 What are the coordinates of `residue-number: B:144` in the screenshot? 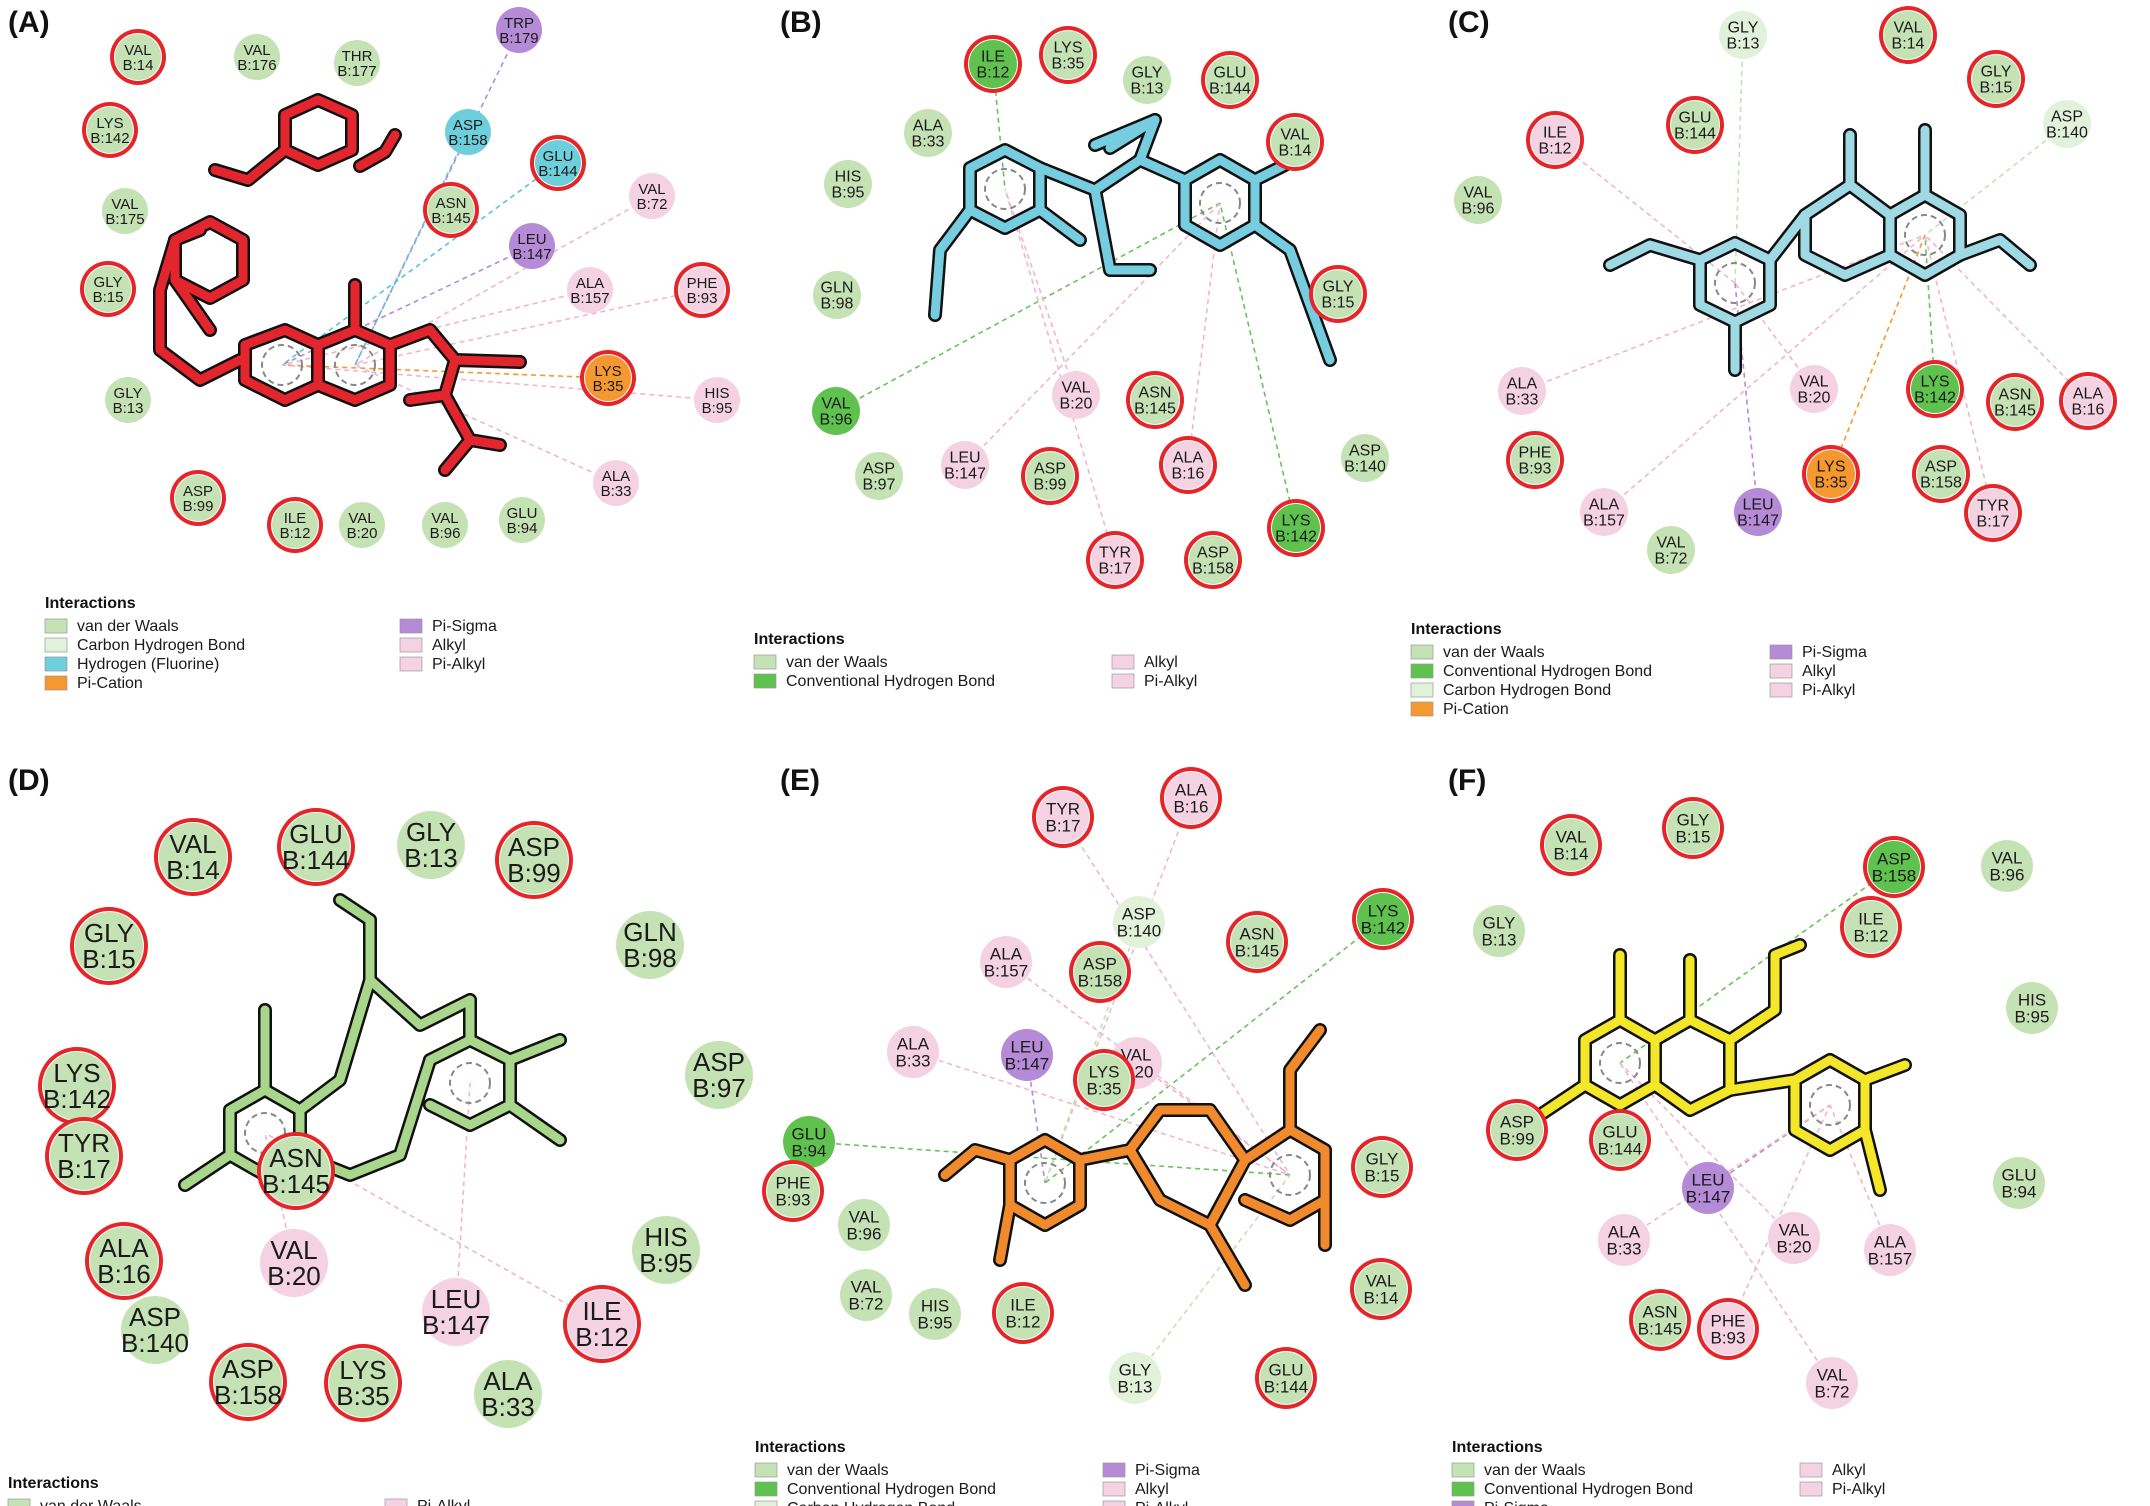 It's located at (1230, 89).